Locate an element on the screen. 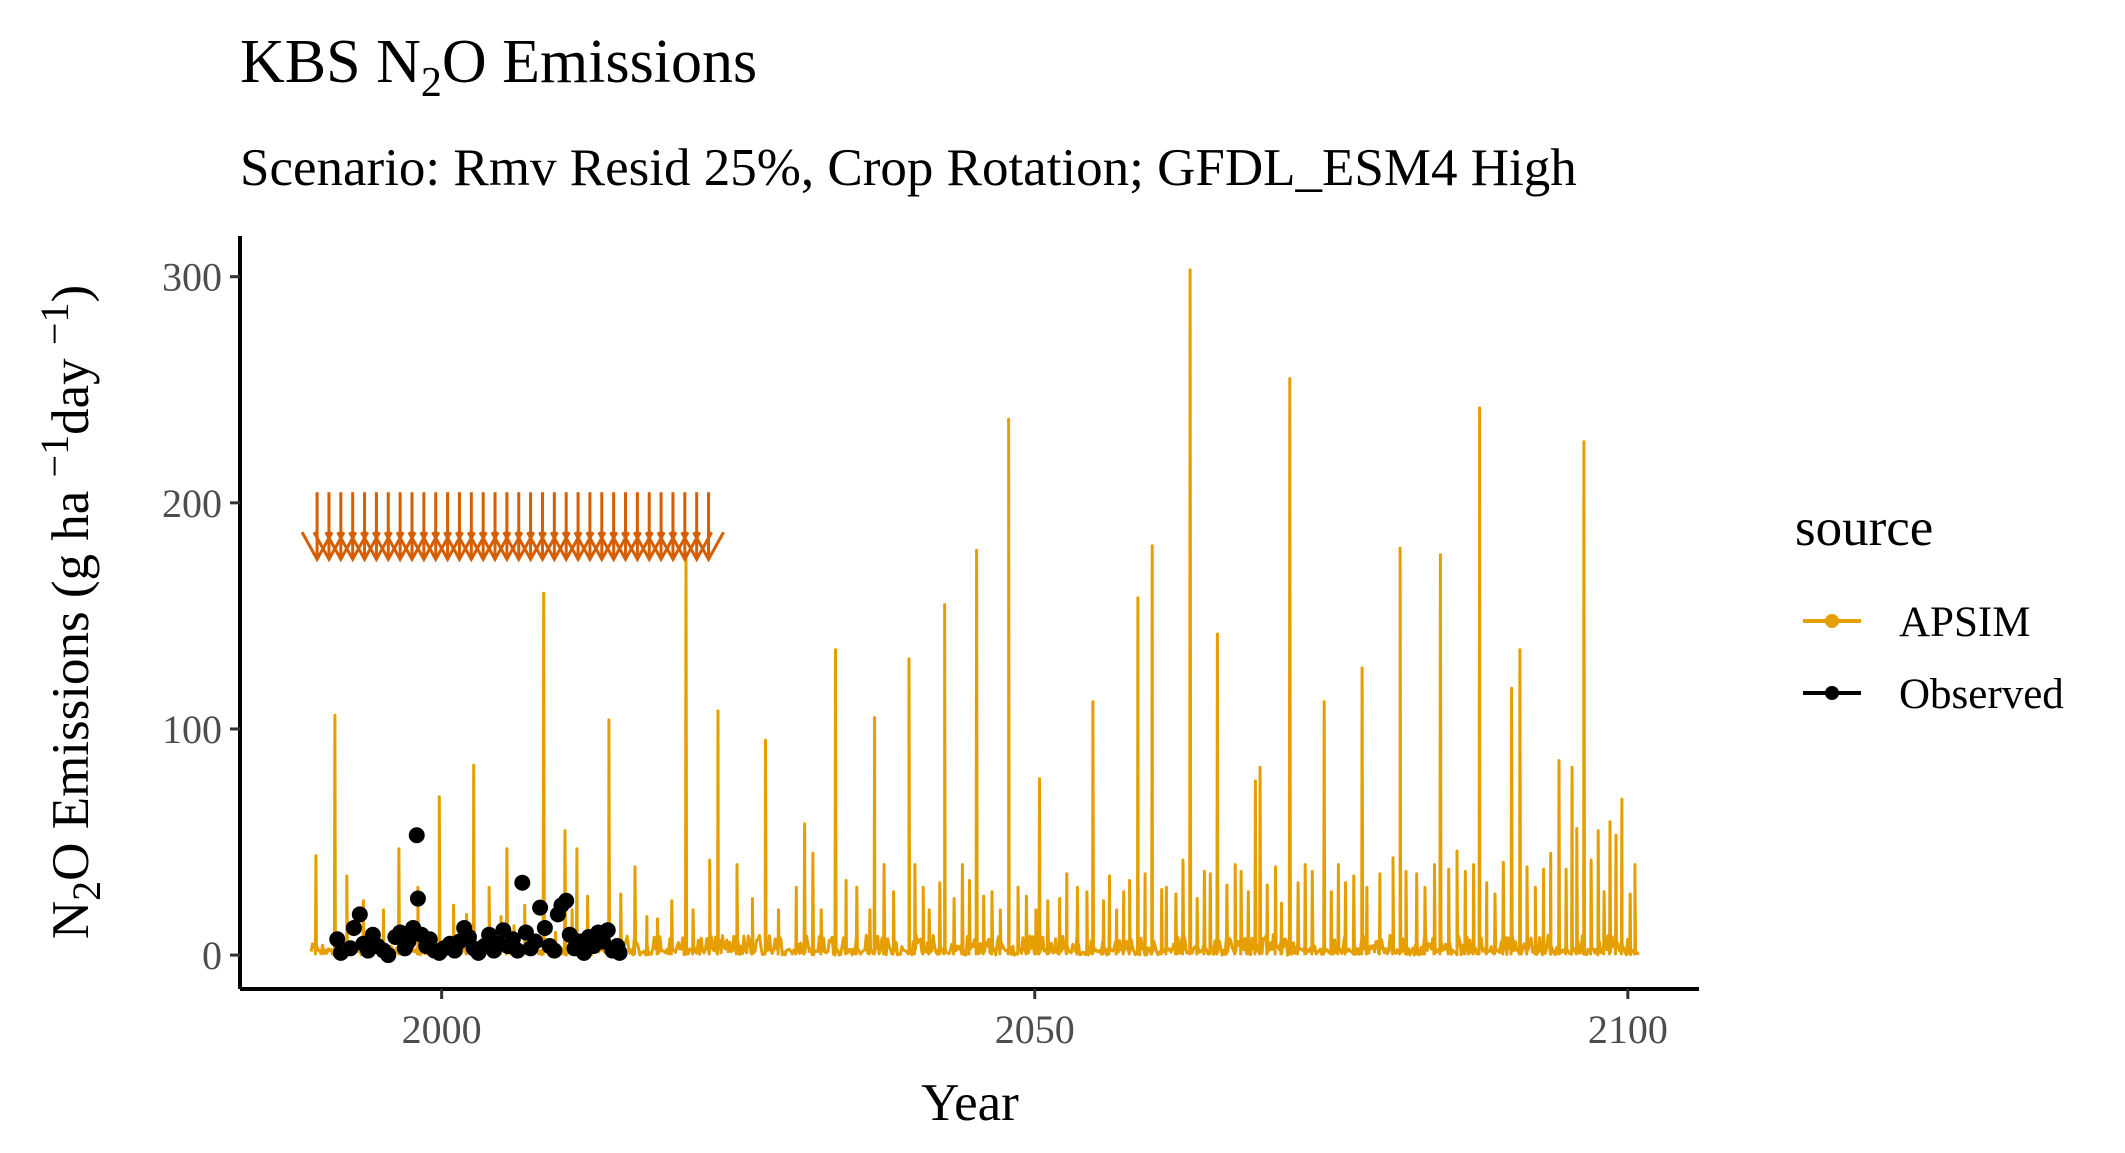 The width and height of the screenshot is (2125, 1153). legend: source APSIM Observed is located at coordinates (1929, 608).